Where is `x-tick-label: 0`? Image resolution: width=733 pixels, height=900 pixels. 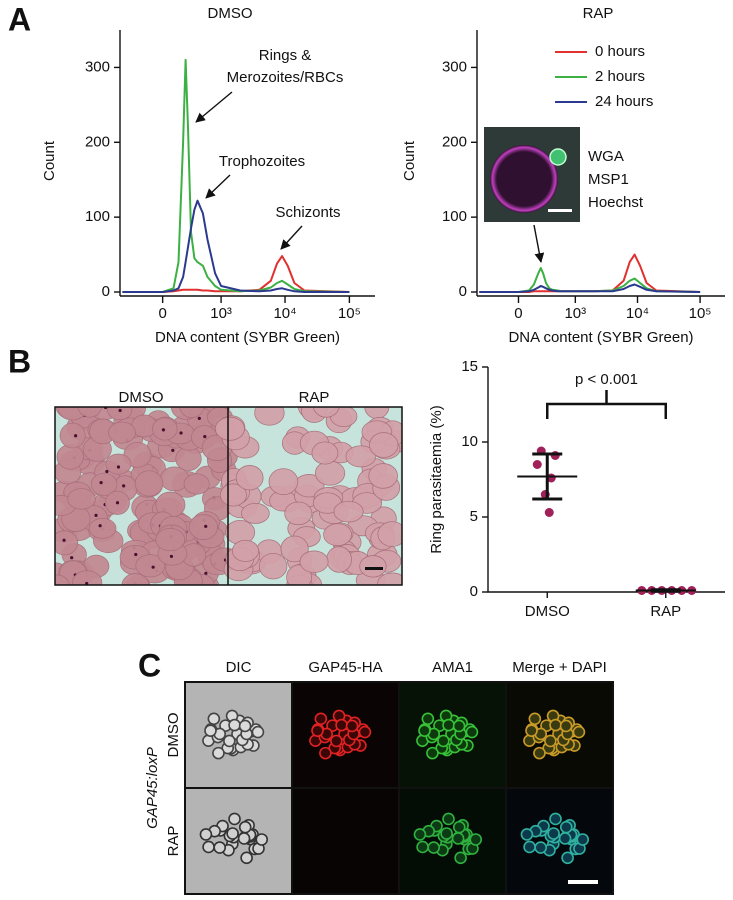 x-tick-label: 0 is located at coordinates (518, 313).